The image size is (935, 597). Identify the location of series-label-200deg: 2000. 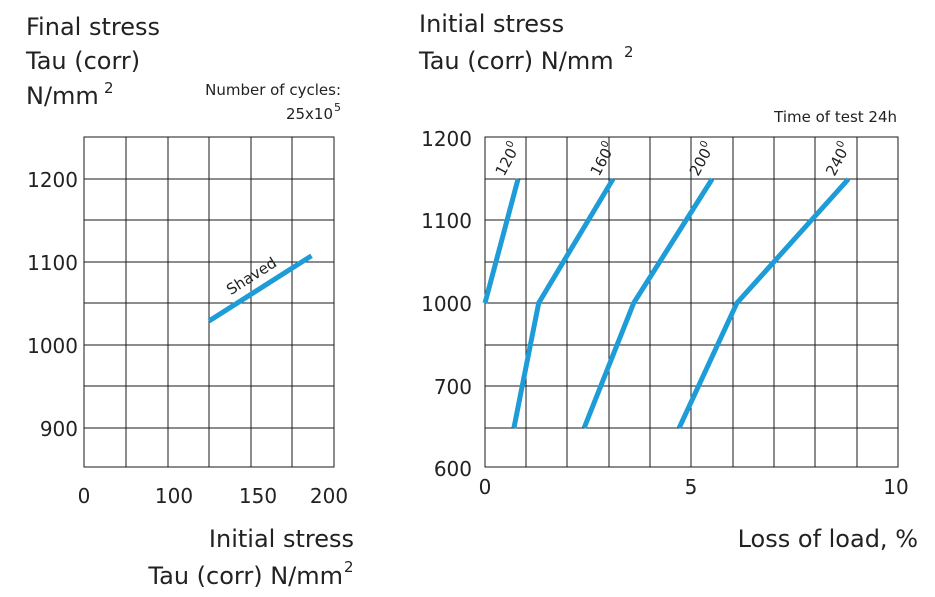
(701, 159).